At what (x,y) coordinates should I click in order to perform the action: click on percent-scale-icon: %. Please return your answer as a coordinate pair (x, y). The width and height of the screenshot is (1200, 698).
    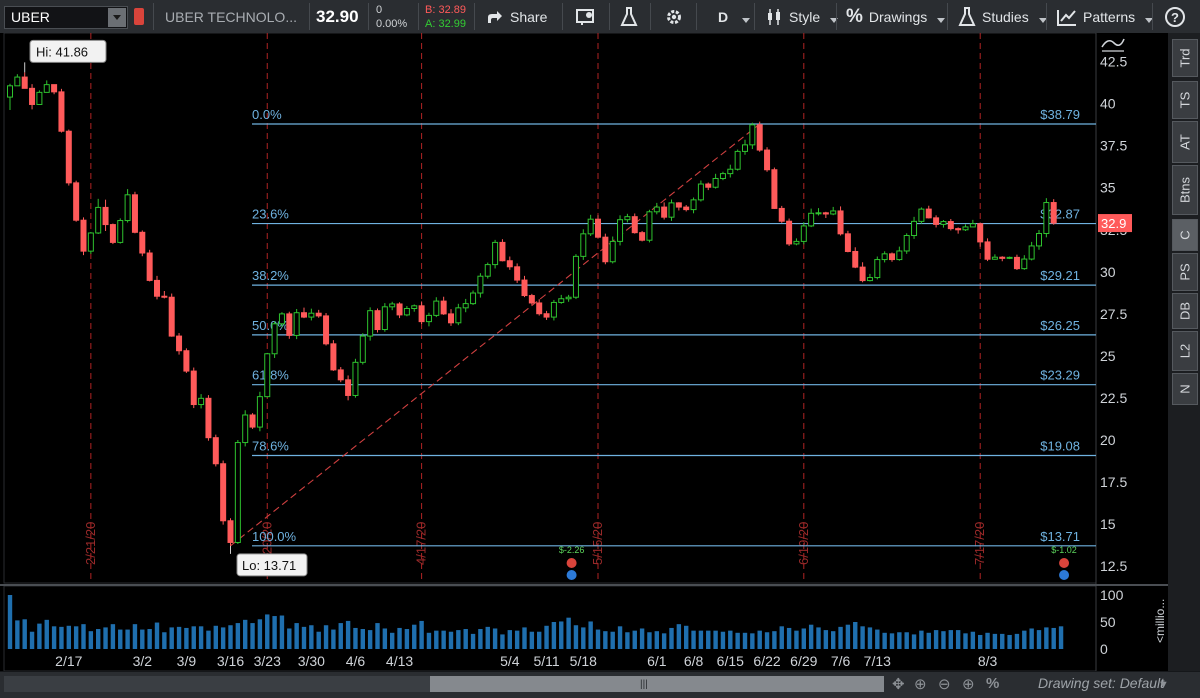
    Looking at the image, I should click on (993, 683).